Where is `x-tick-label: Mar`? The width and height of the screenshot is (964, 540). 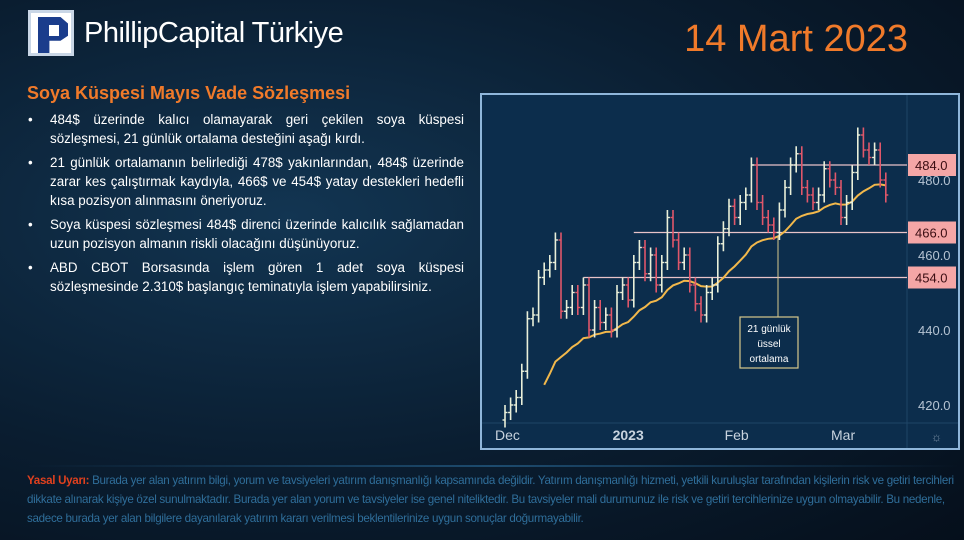
x-tick-label: Mar is located at coordinates (843, 435).